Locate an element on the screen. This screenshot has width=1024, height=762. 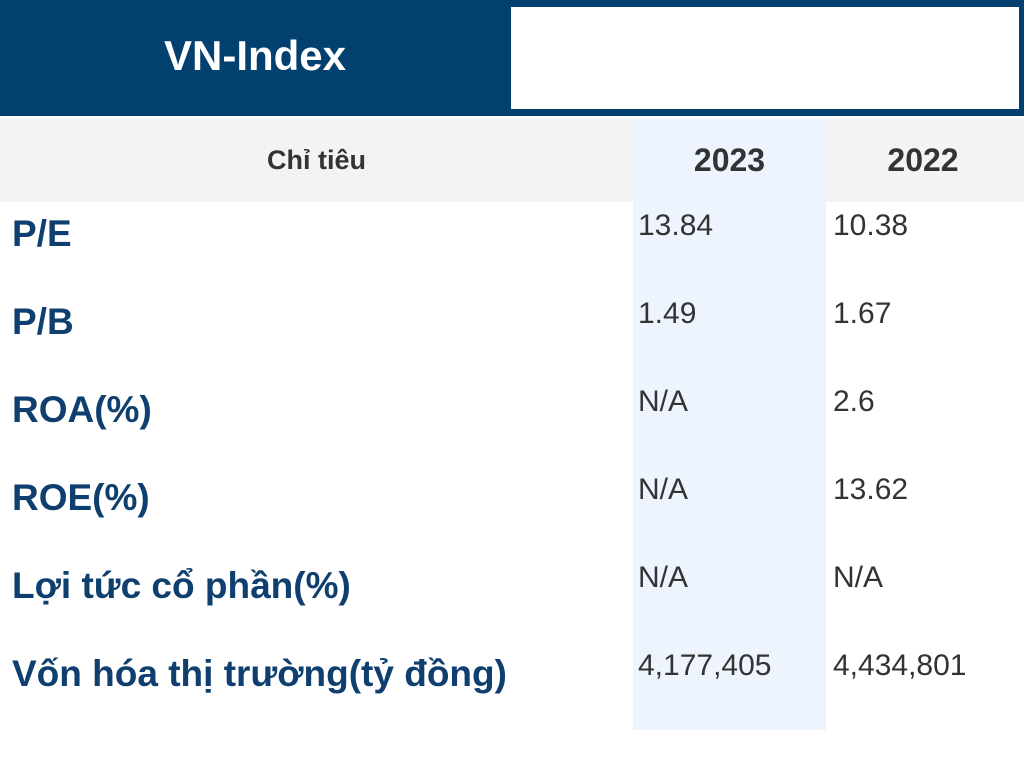
table-row-pe: P/E 13.84 10.38 is located at coordinates (512, 248).